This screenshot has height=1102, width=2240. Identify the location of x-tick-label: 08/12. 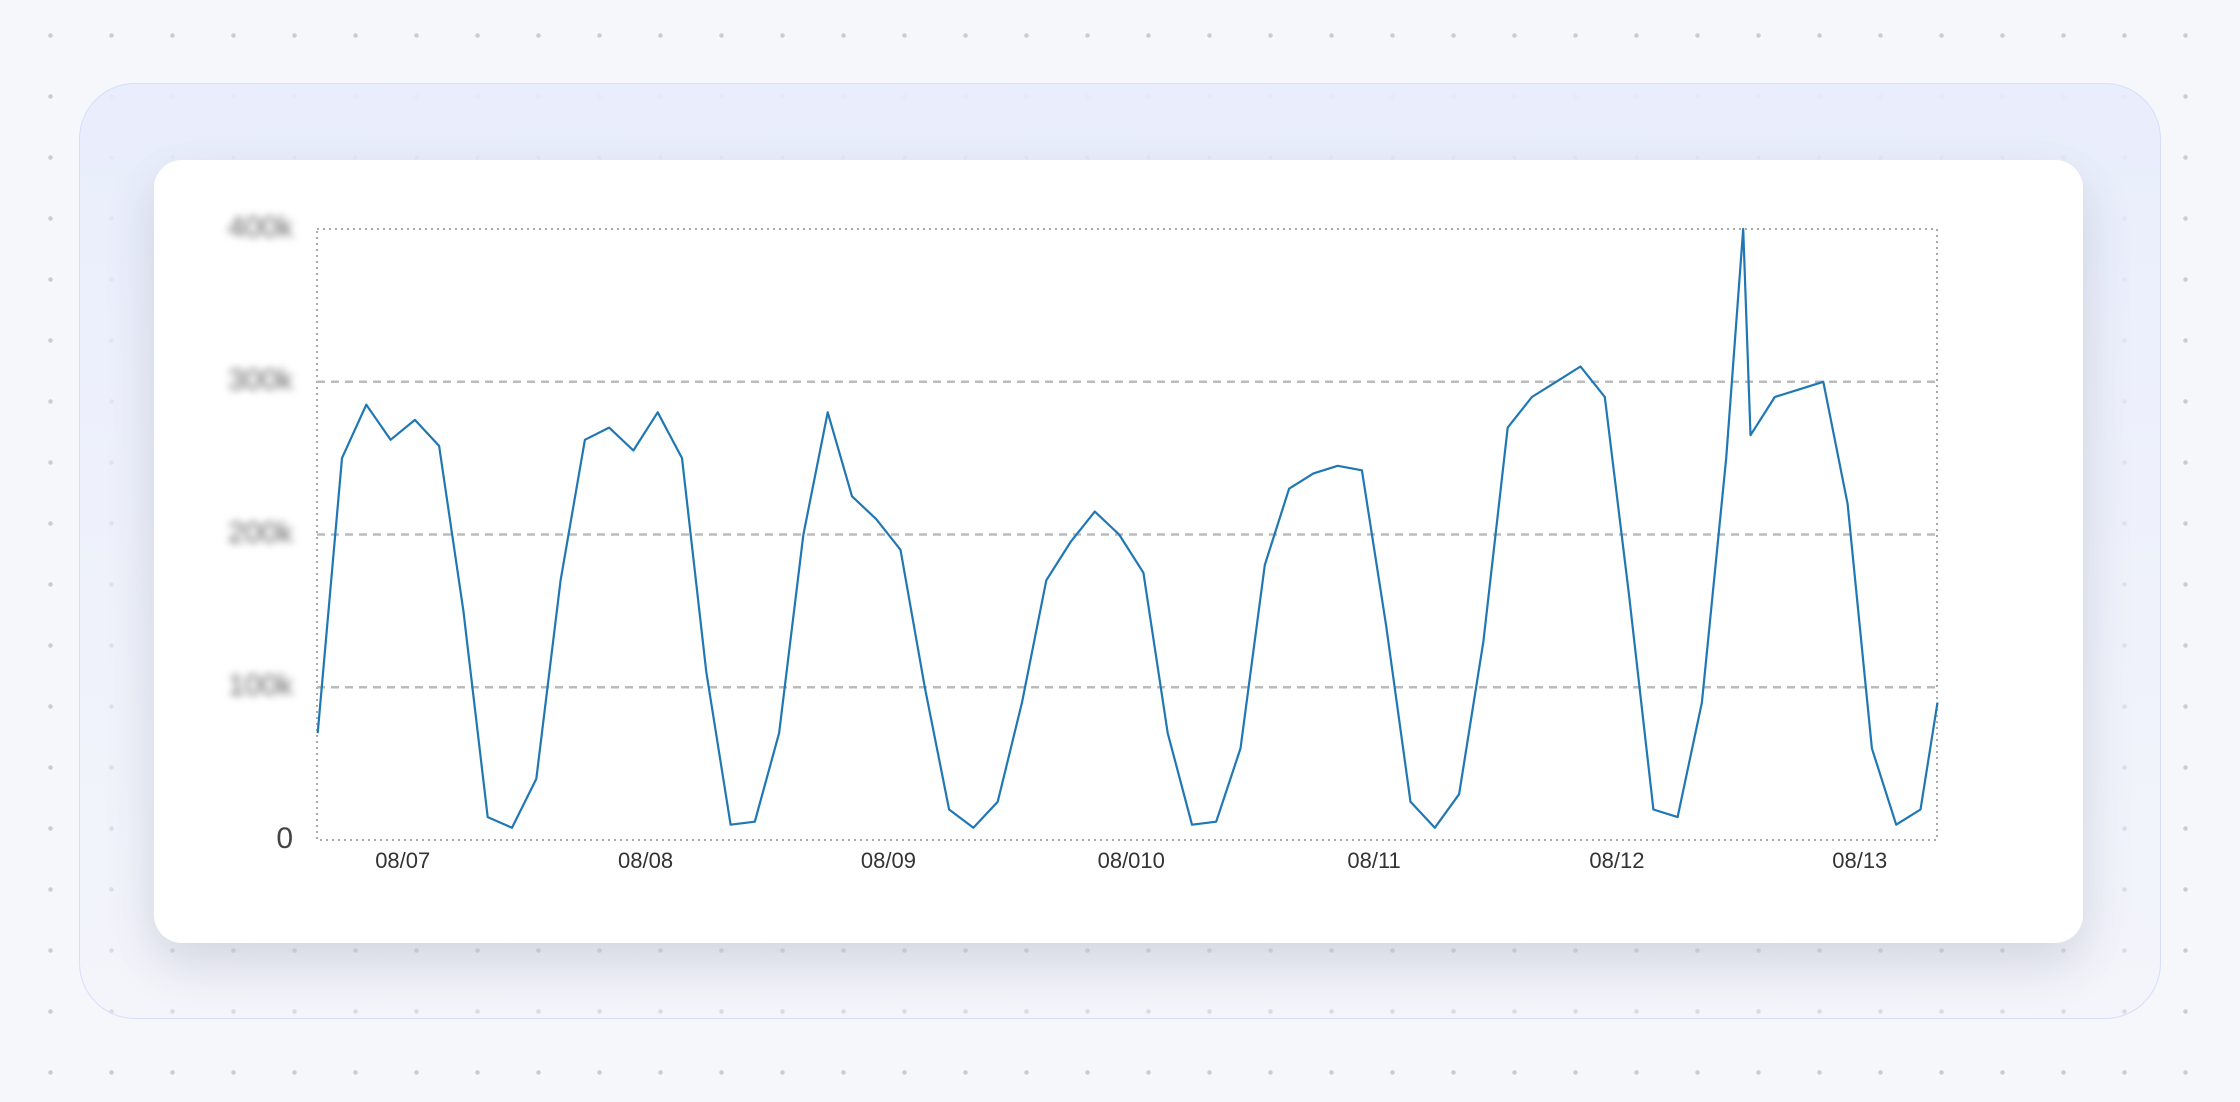
(1616, 860).